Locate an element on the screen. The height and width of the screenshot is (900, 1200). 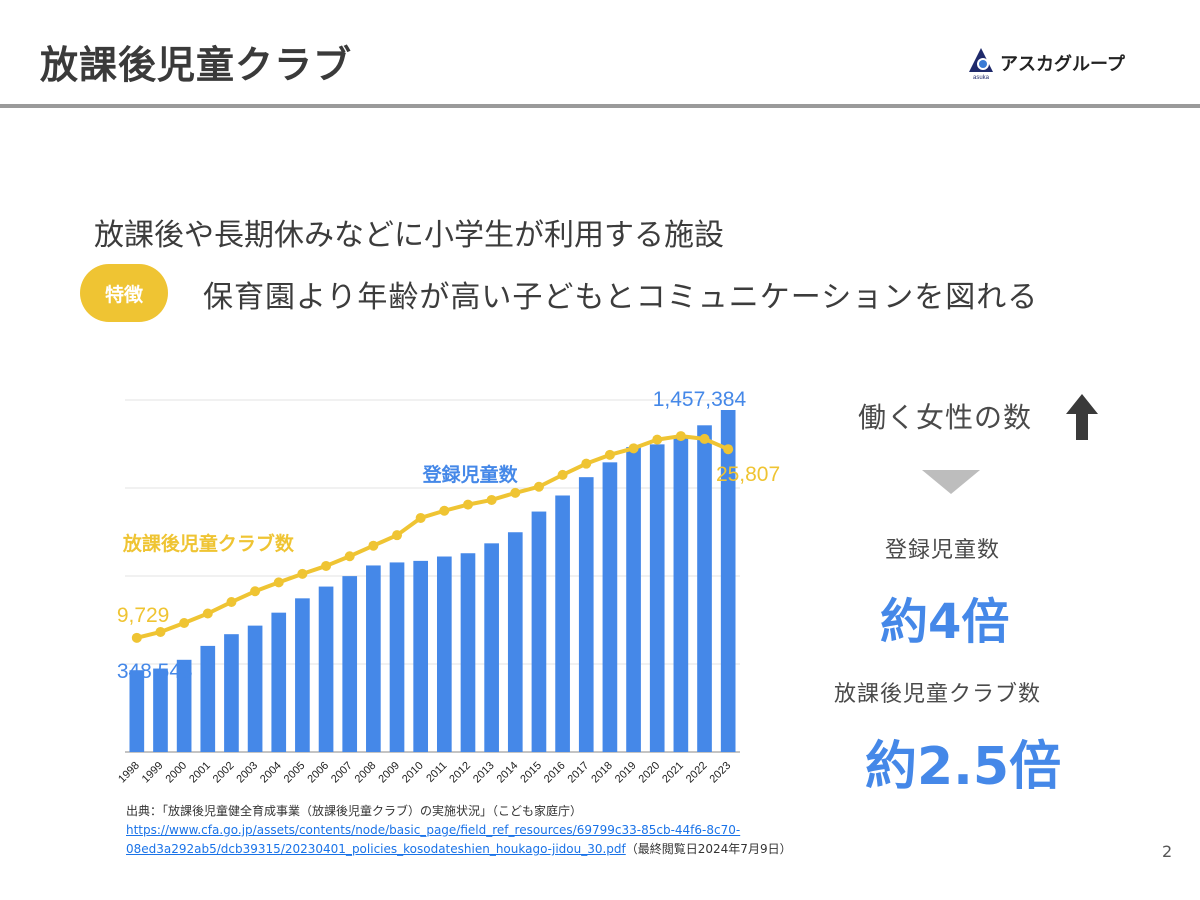
x-tick-2023: 2023 is located at coordinates (720, 773).